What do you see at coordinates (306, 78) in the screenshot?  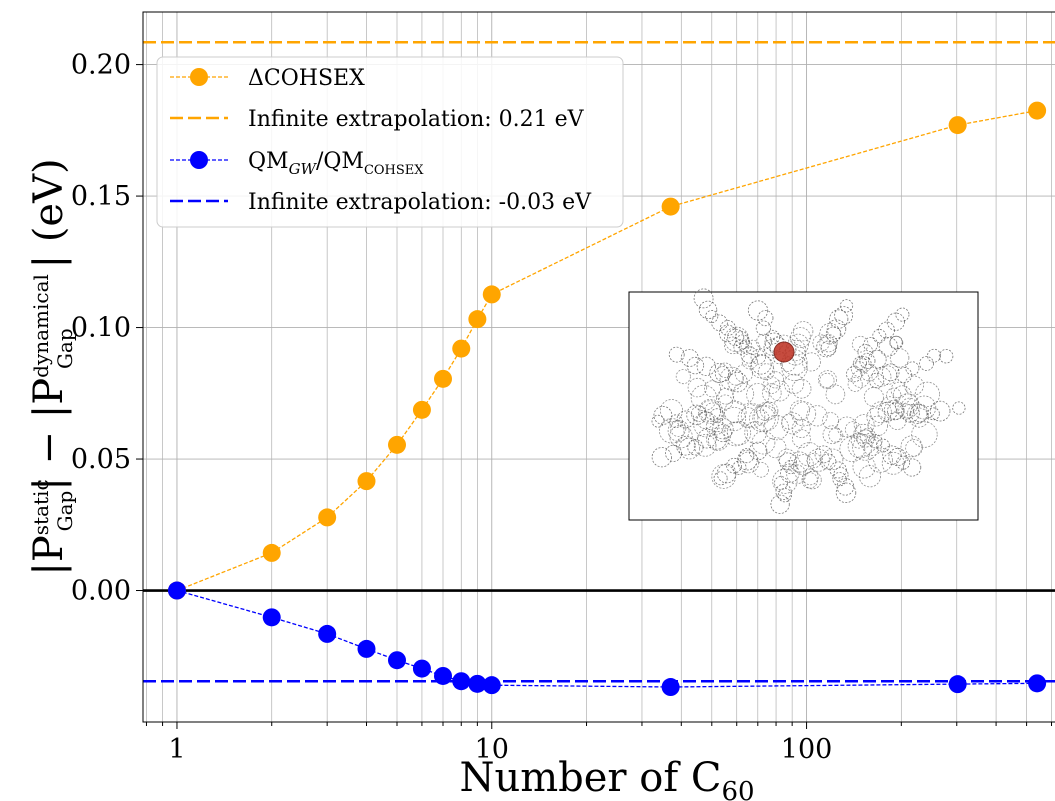 I see `legend-label: ΔCOHSEX` at bounding box center [306, 78].